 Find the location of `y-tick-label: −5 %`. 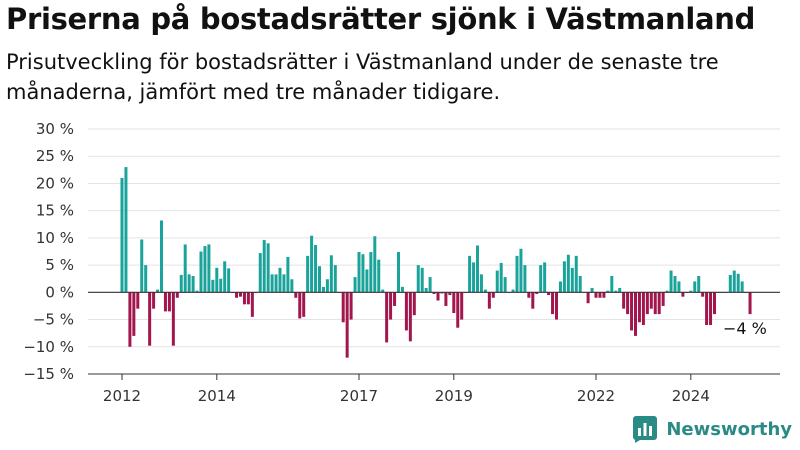

y-tick-label: −5 % is located at coordinates (53, 320).